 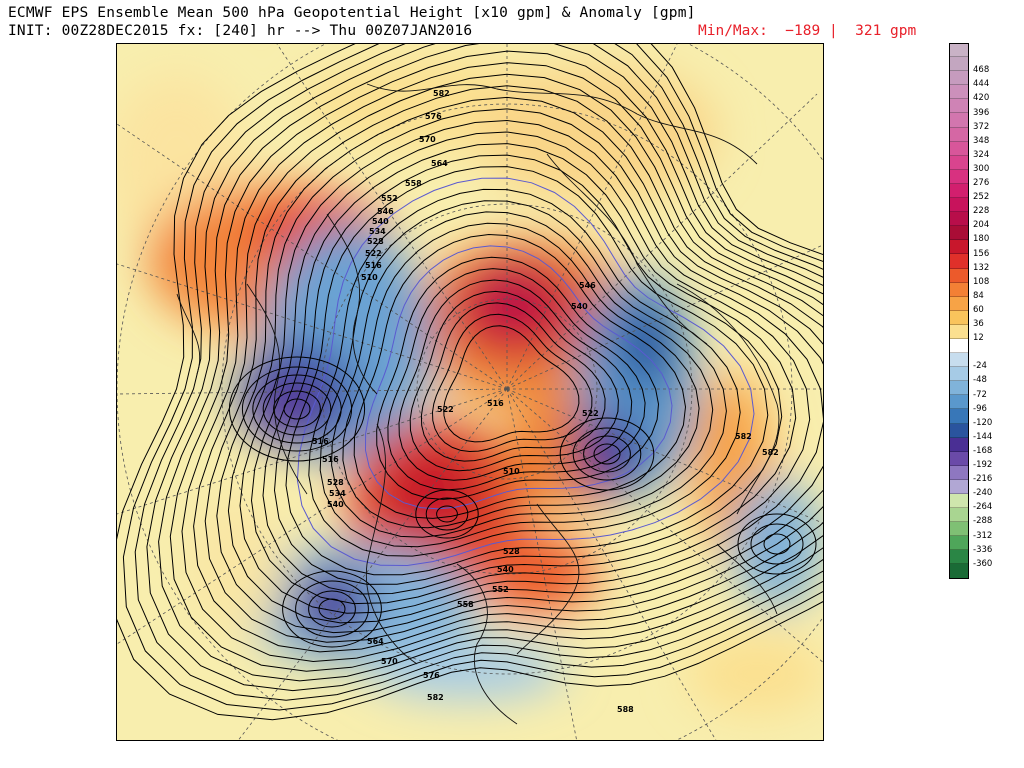 What do you see at coordinates (980, 380) in the screenshot?
I see `colorbar-tick-label: -48` at bounding box center [980, 380].